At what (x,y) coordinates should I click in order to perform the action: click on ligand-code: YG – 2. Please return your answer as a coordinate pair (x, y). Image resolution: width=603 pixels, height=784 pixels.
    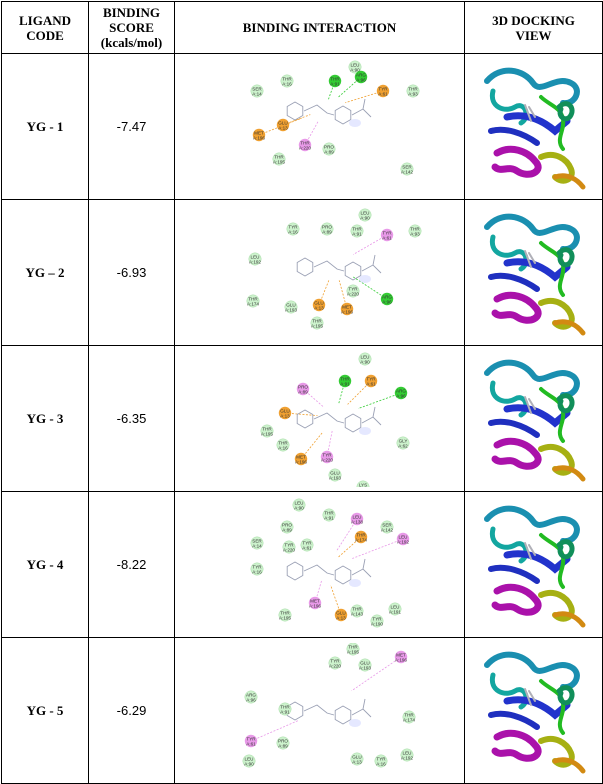
    Looking at the image, I should click on (45, 272).